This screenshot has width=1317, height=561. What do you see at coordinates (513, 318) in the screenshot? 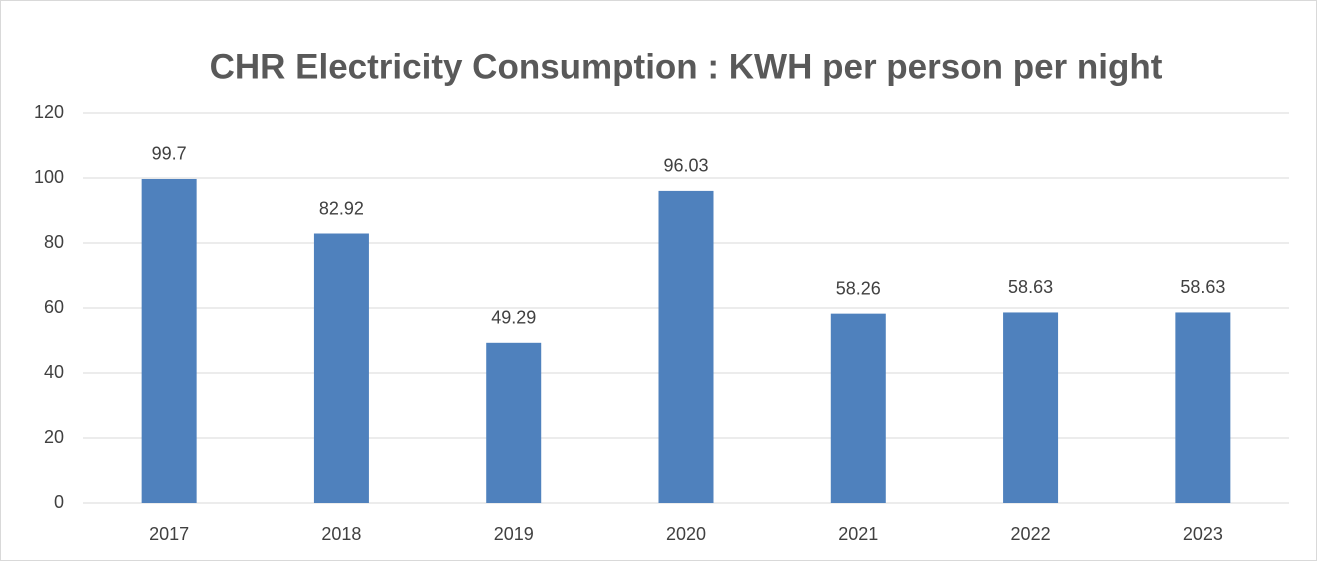
I see `data-label: 49.29` at bounding box center [513, 318].